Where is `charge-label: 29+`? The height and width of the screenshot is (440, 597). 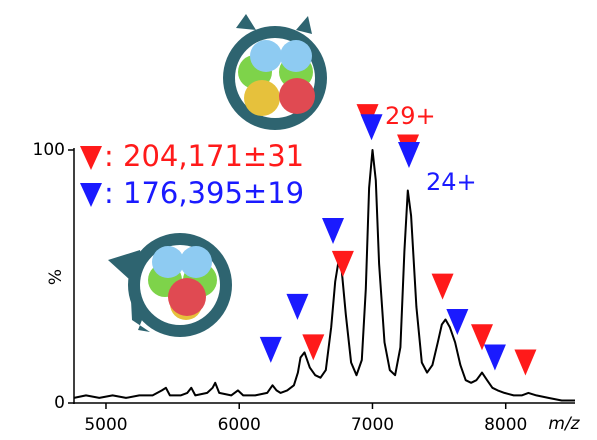
charge-label: 29+ is located at coordinates (410, 116).